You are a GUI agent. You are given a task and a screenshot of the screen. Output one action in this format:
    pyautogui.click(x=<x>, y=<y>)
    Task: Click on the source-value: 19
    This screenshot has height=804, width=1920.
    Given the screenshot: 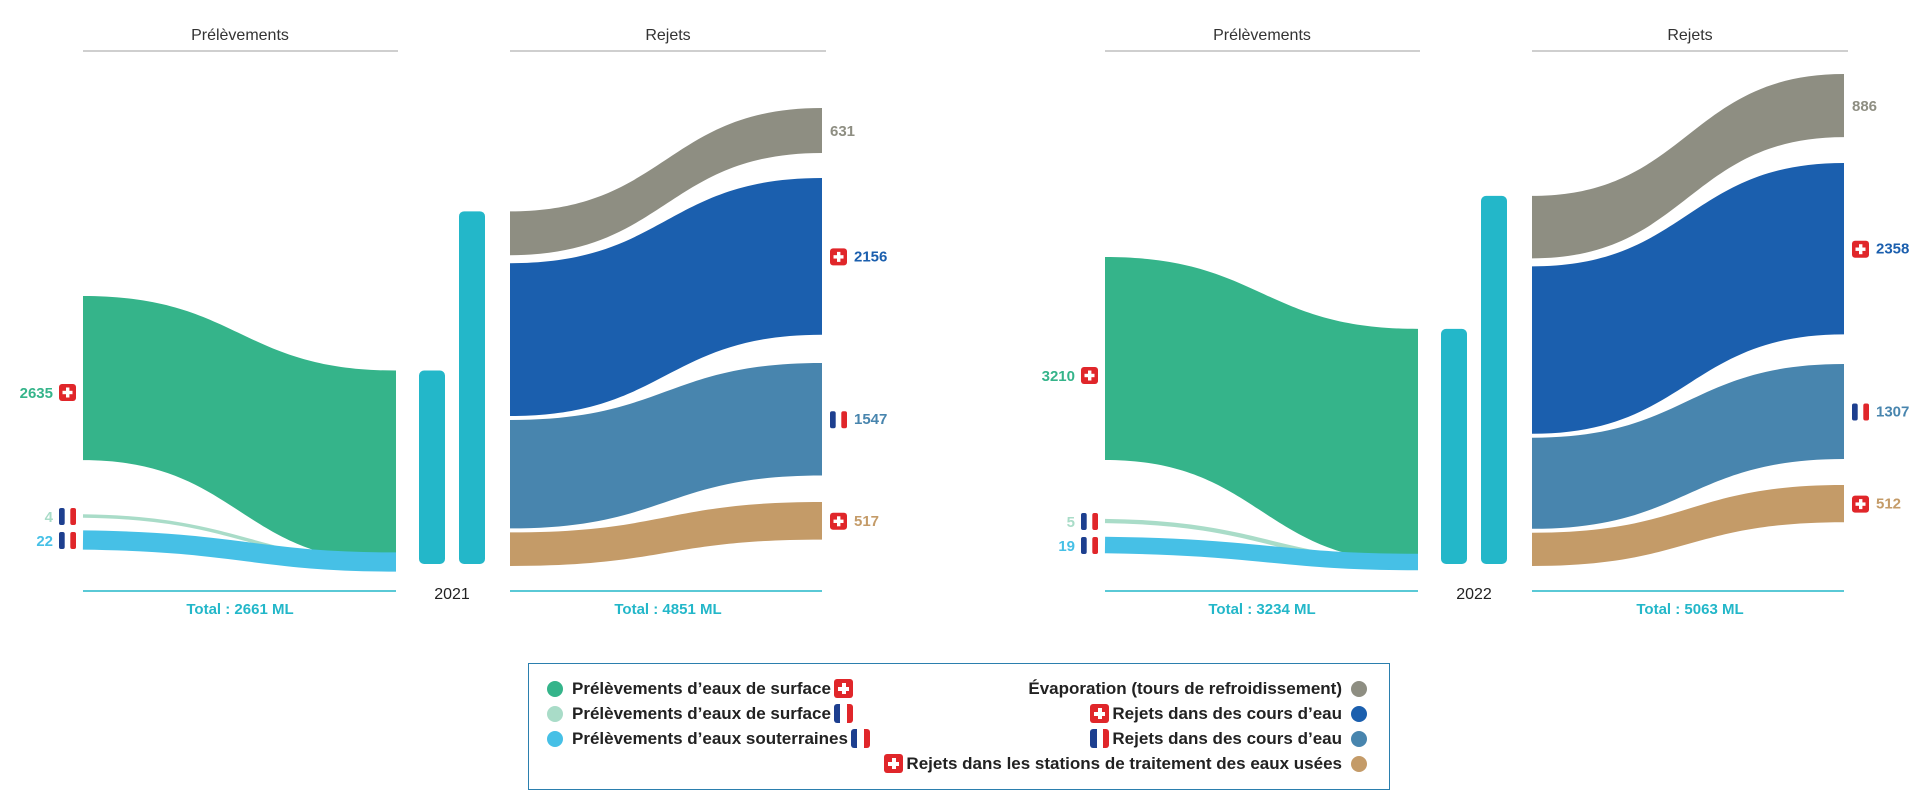 What is the action you would take?
    pyautogui.click(x=1066, y=546)
    